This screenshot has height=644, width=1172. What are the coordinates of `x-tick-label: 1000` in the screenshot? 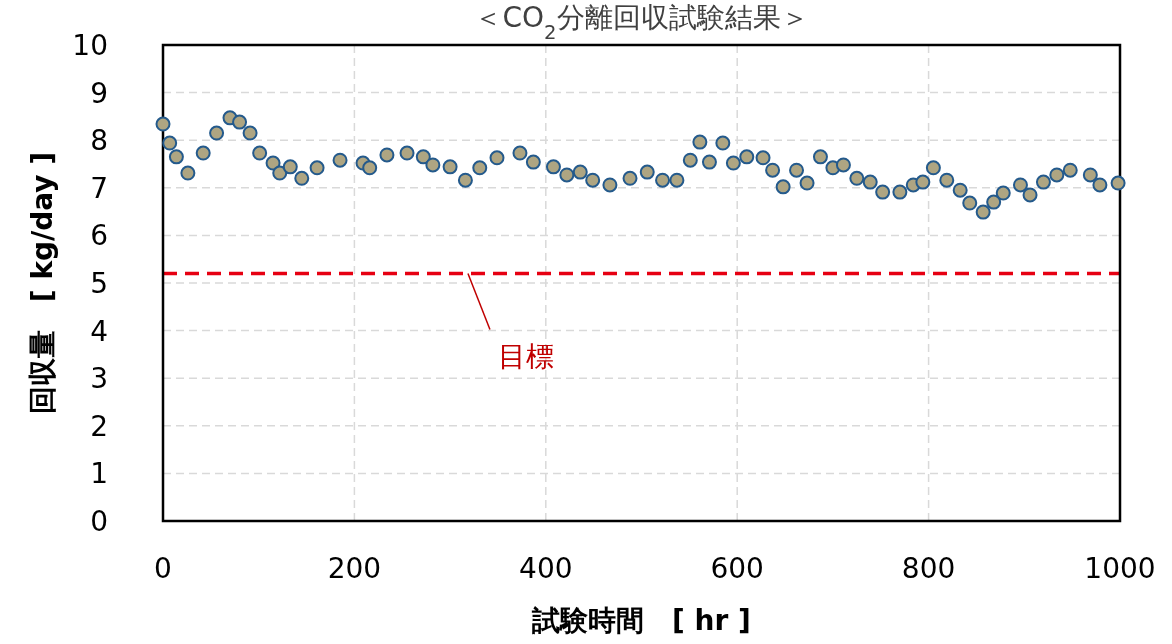 It's located at (1120, 568).